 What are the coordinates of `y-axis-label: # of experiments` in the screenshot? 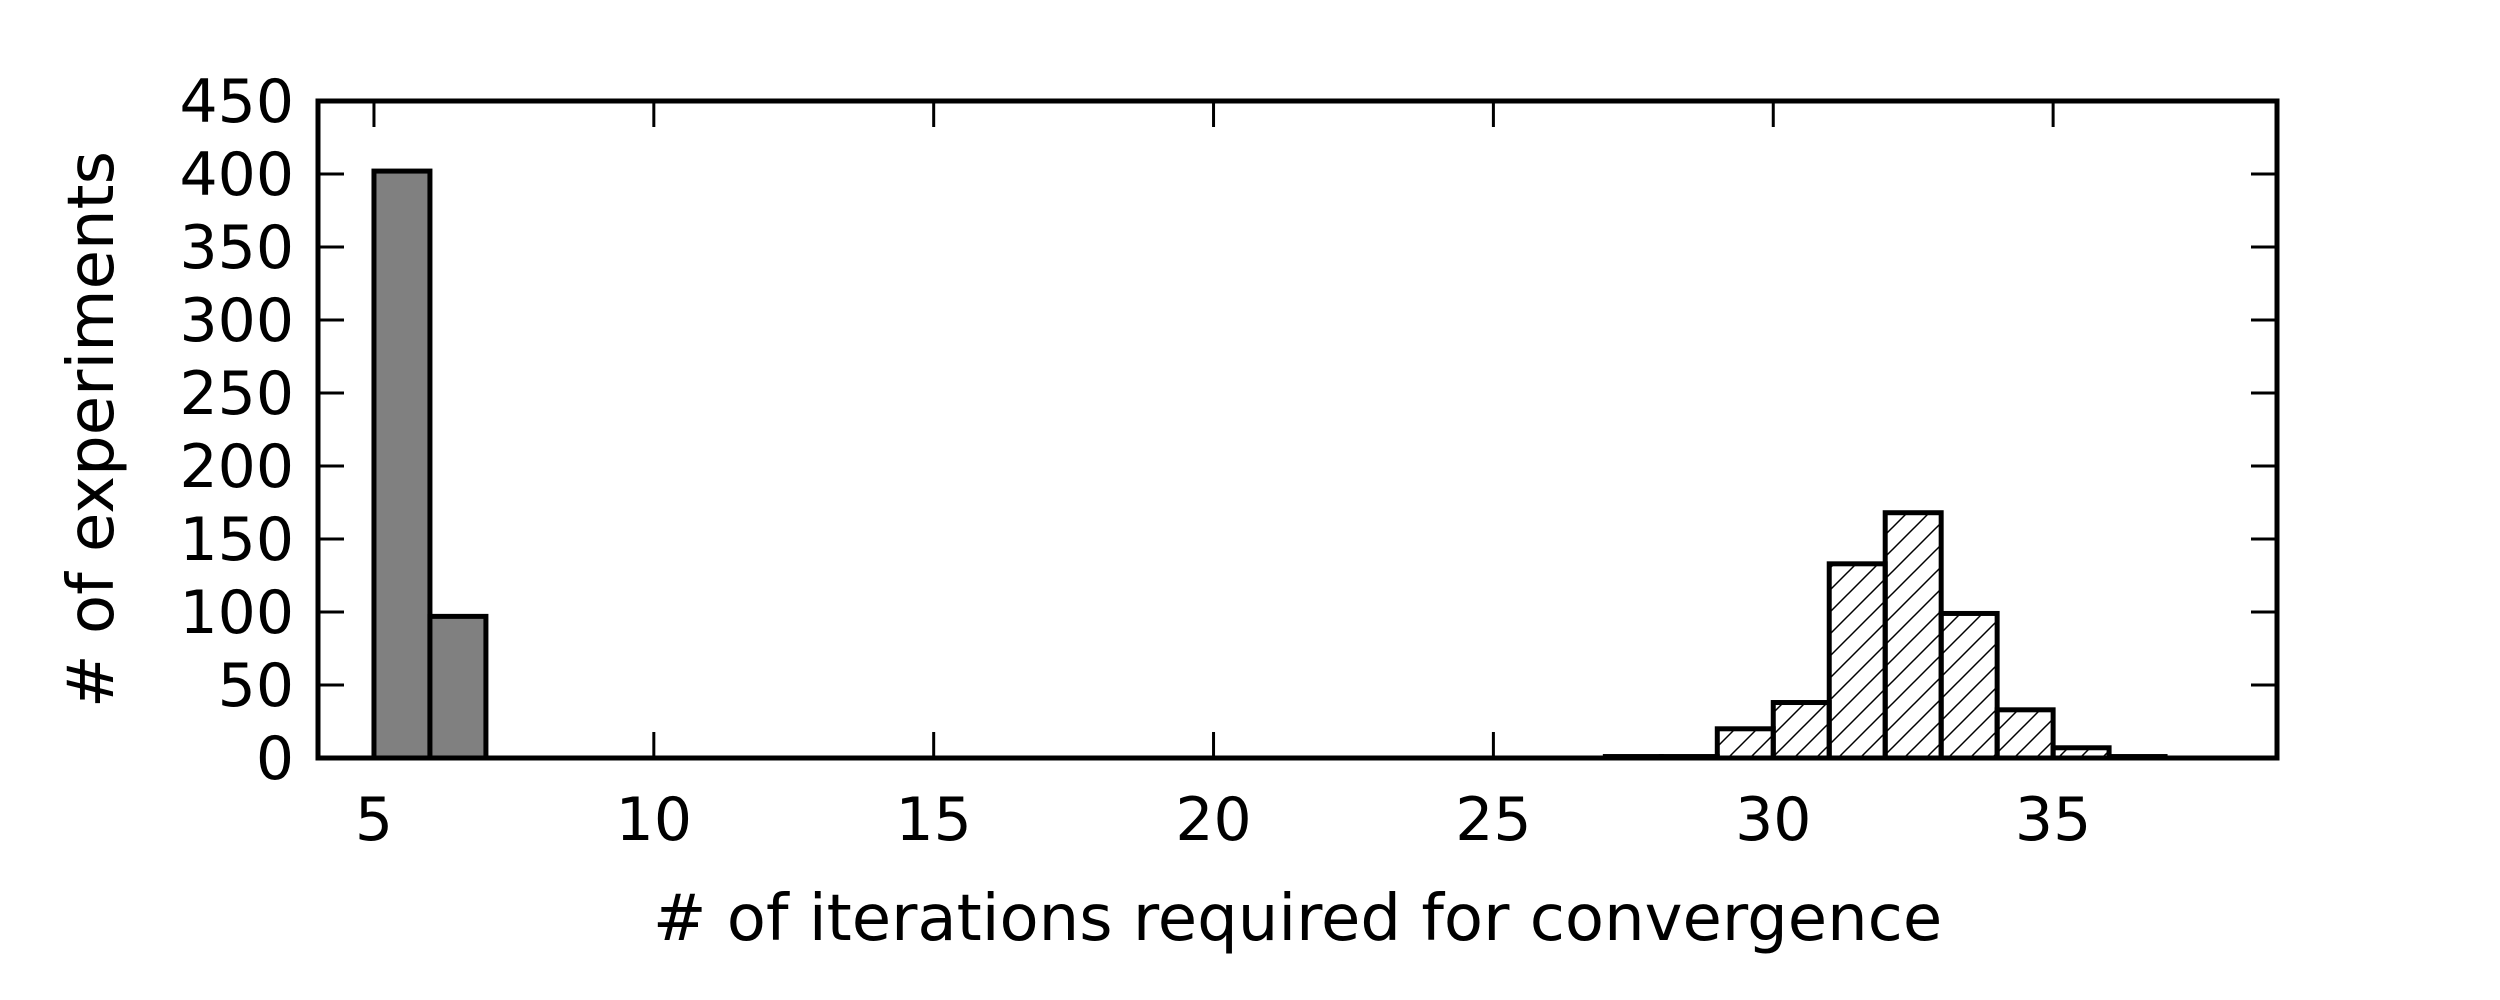 It's located at (92, 429).